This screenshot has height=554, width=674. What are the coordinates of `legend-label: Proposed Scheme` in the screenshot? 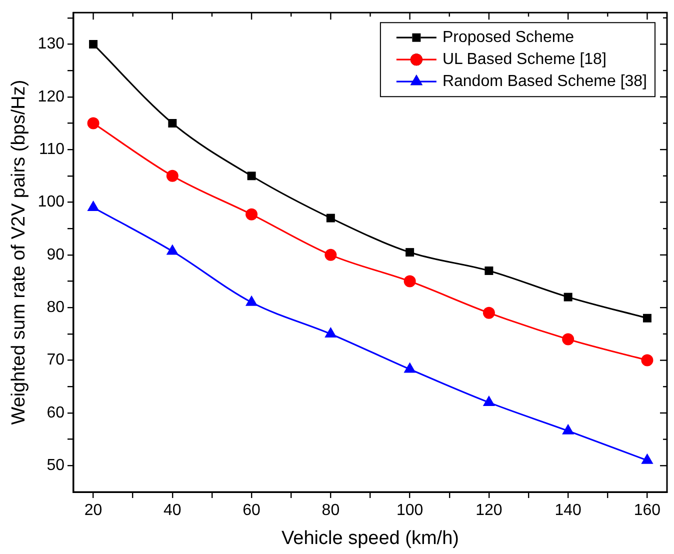 It's located at (508, 37).